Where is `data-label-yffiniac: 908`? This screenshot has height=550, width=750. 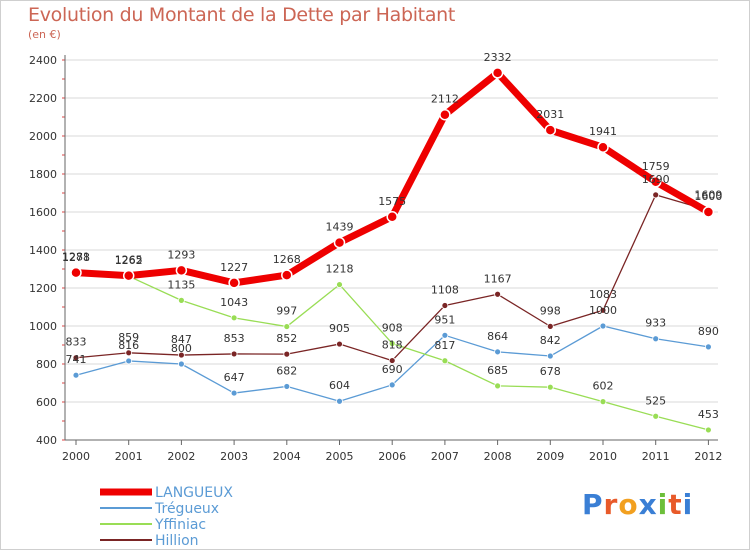
data-label-yffiniac: 908 is located at coordinates (392, 327).